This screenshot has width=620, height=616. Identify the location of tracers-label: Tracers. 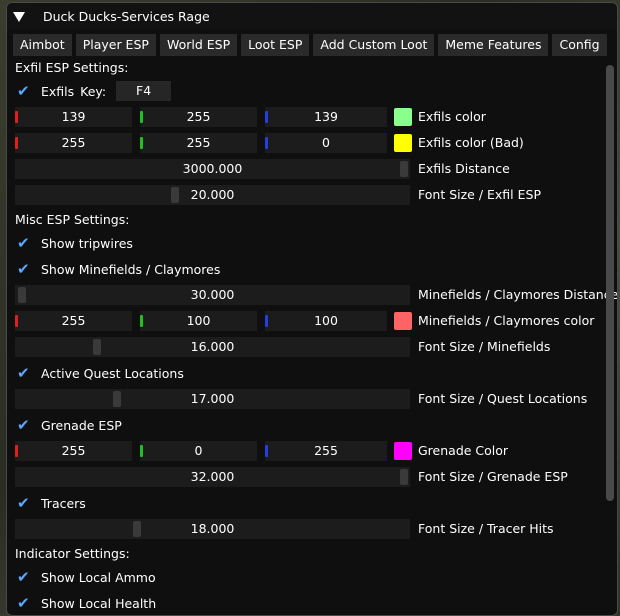
(63, 503).